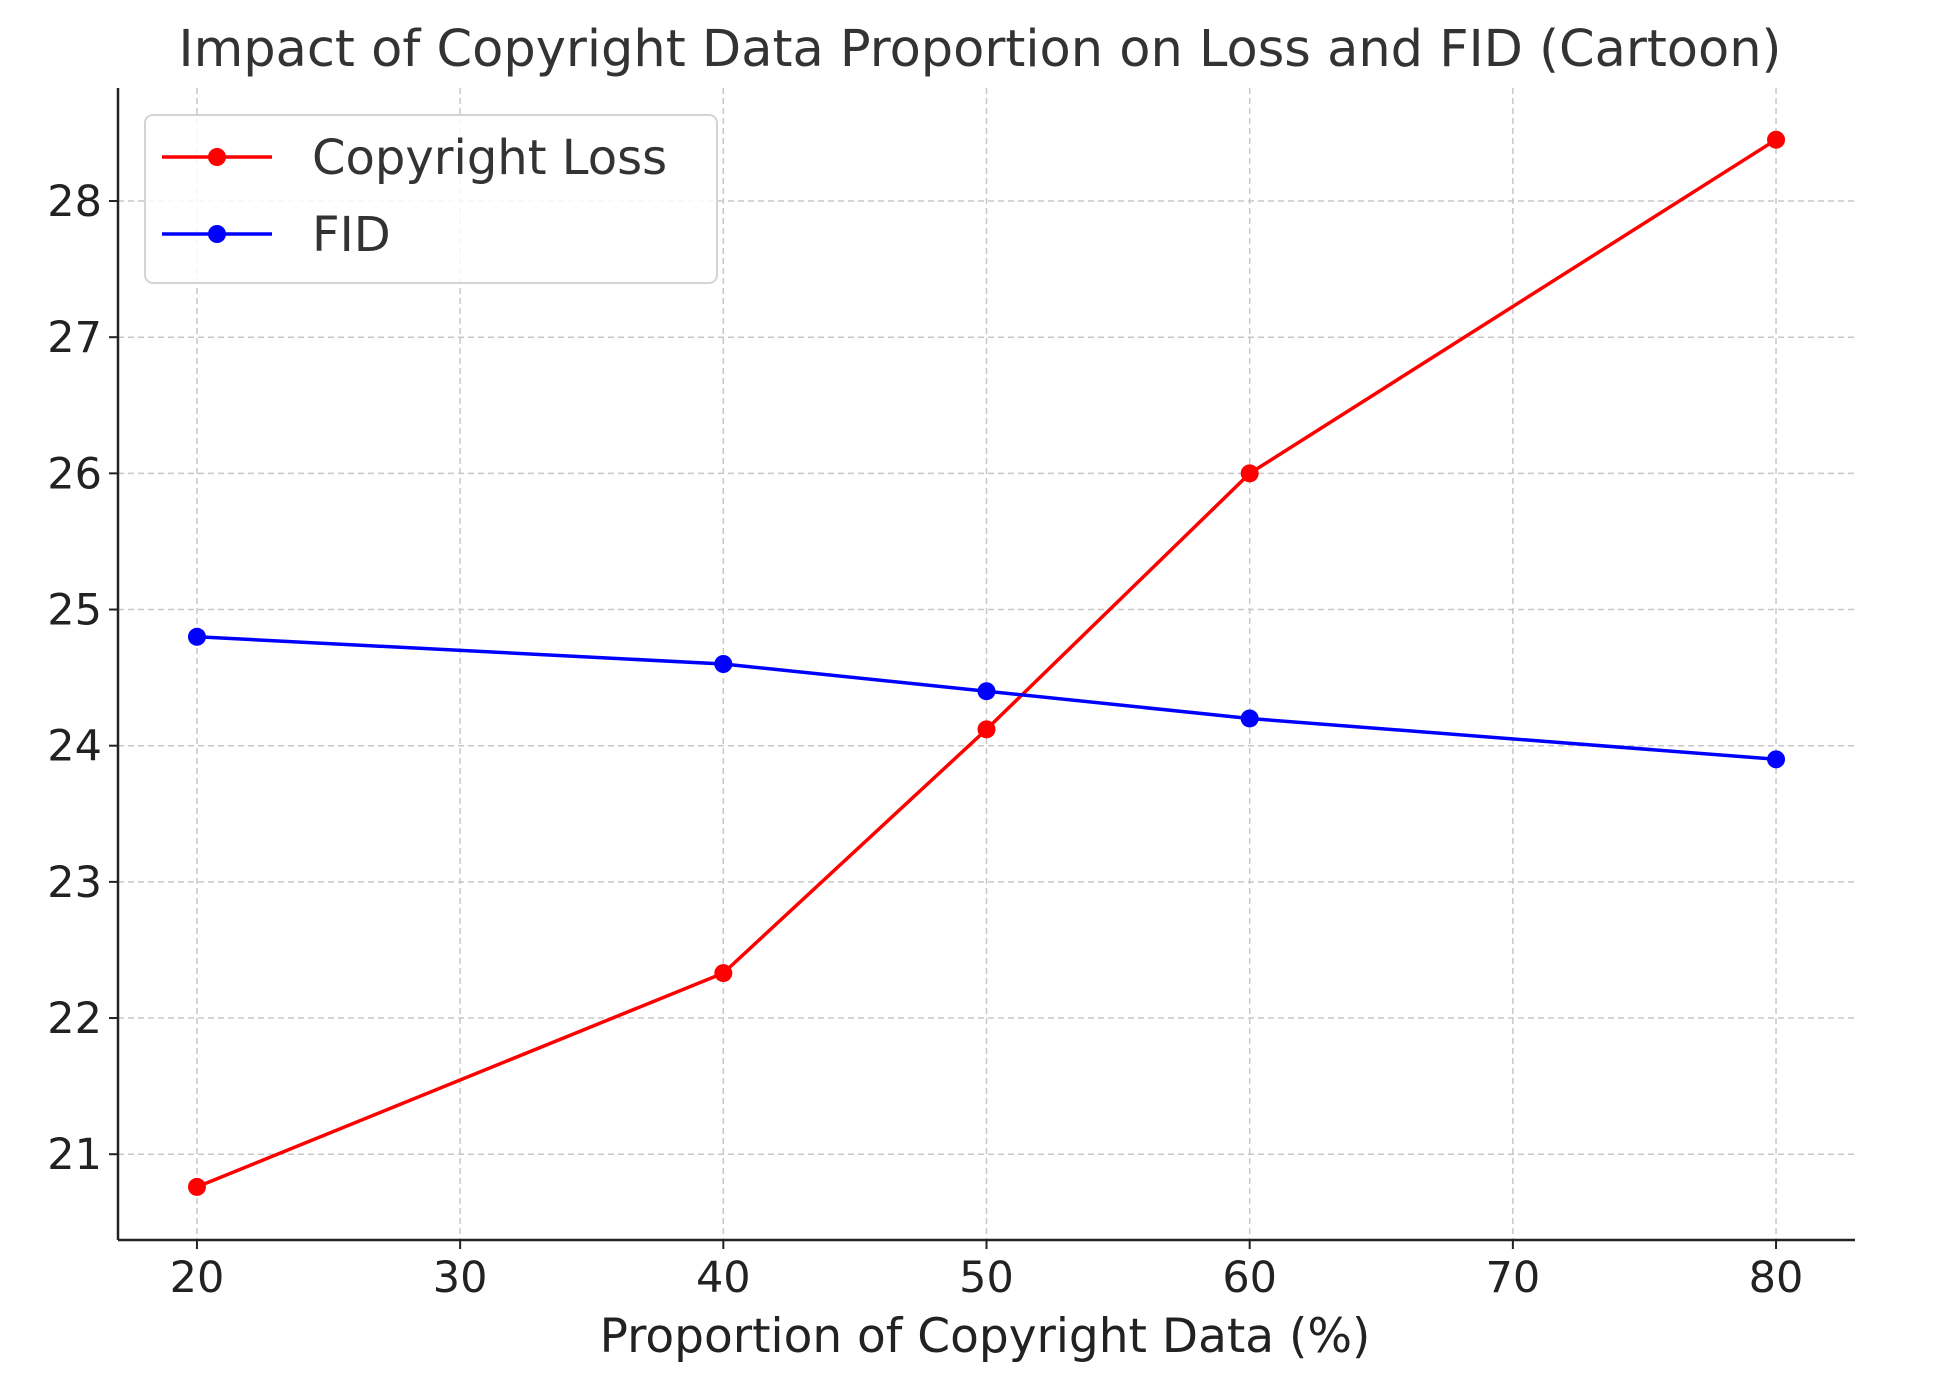 The width and height of the screenshot is (1937, 1377). I want to click on legend-label-fid: FID, so click(351, 235).